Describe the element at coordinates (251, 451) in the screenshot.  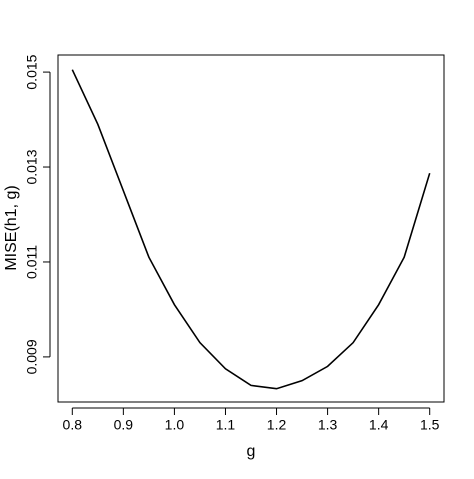
I see `x-axis-label: g` at that location.